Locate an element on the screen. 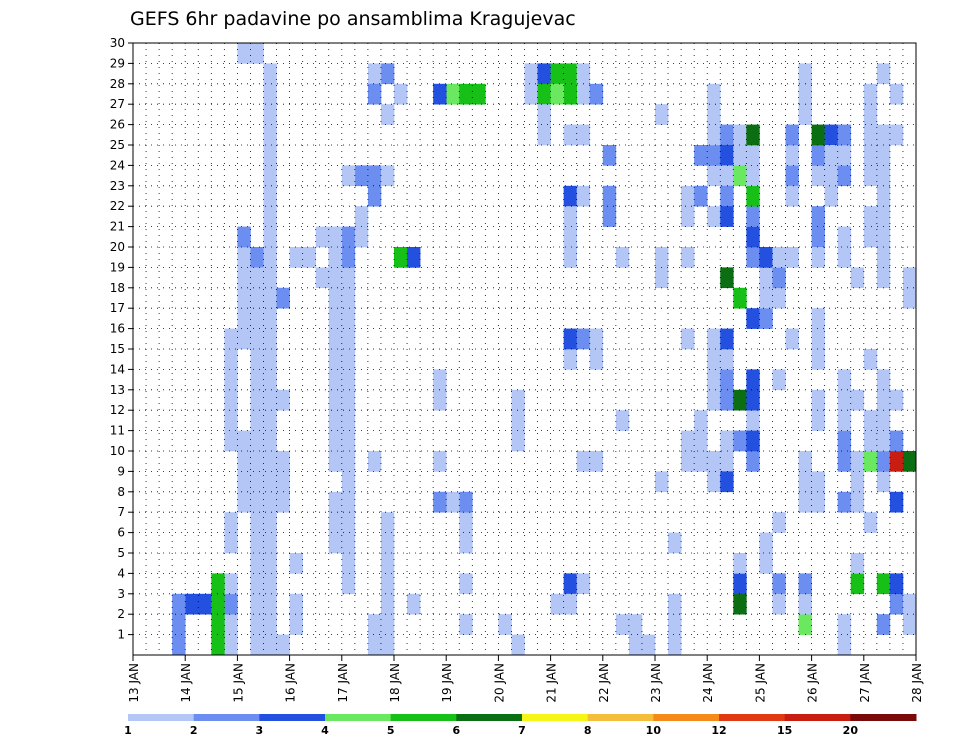 This screenshot has width=960, height=742. y-tick-label: 15 is located at coordinates (117, 349).